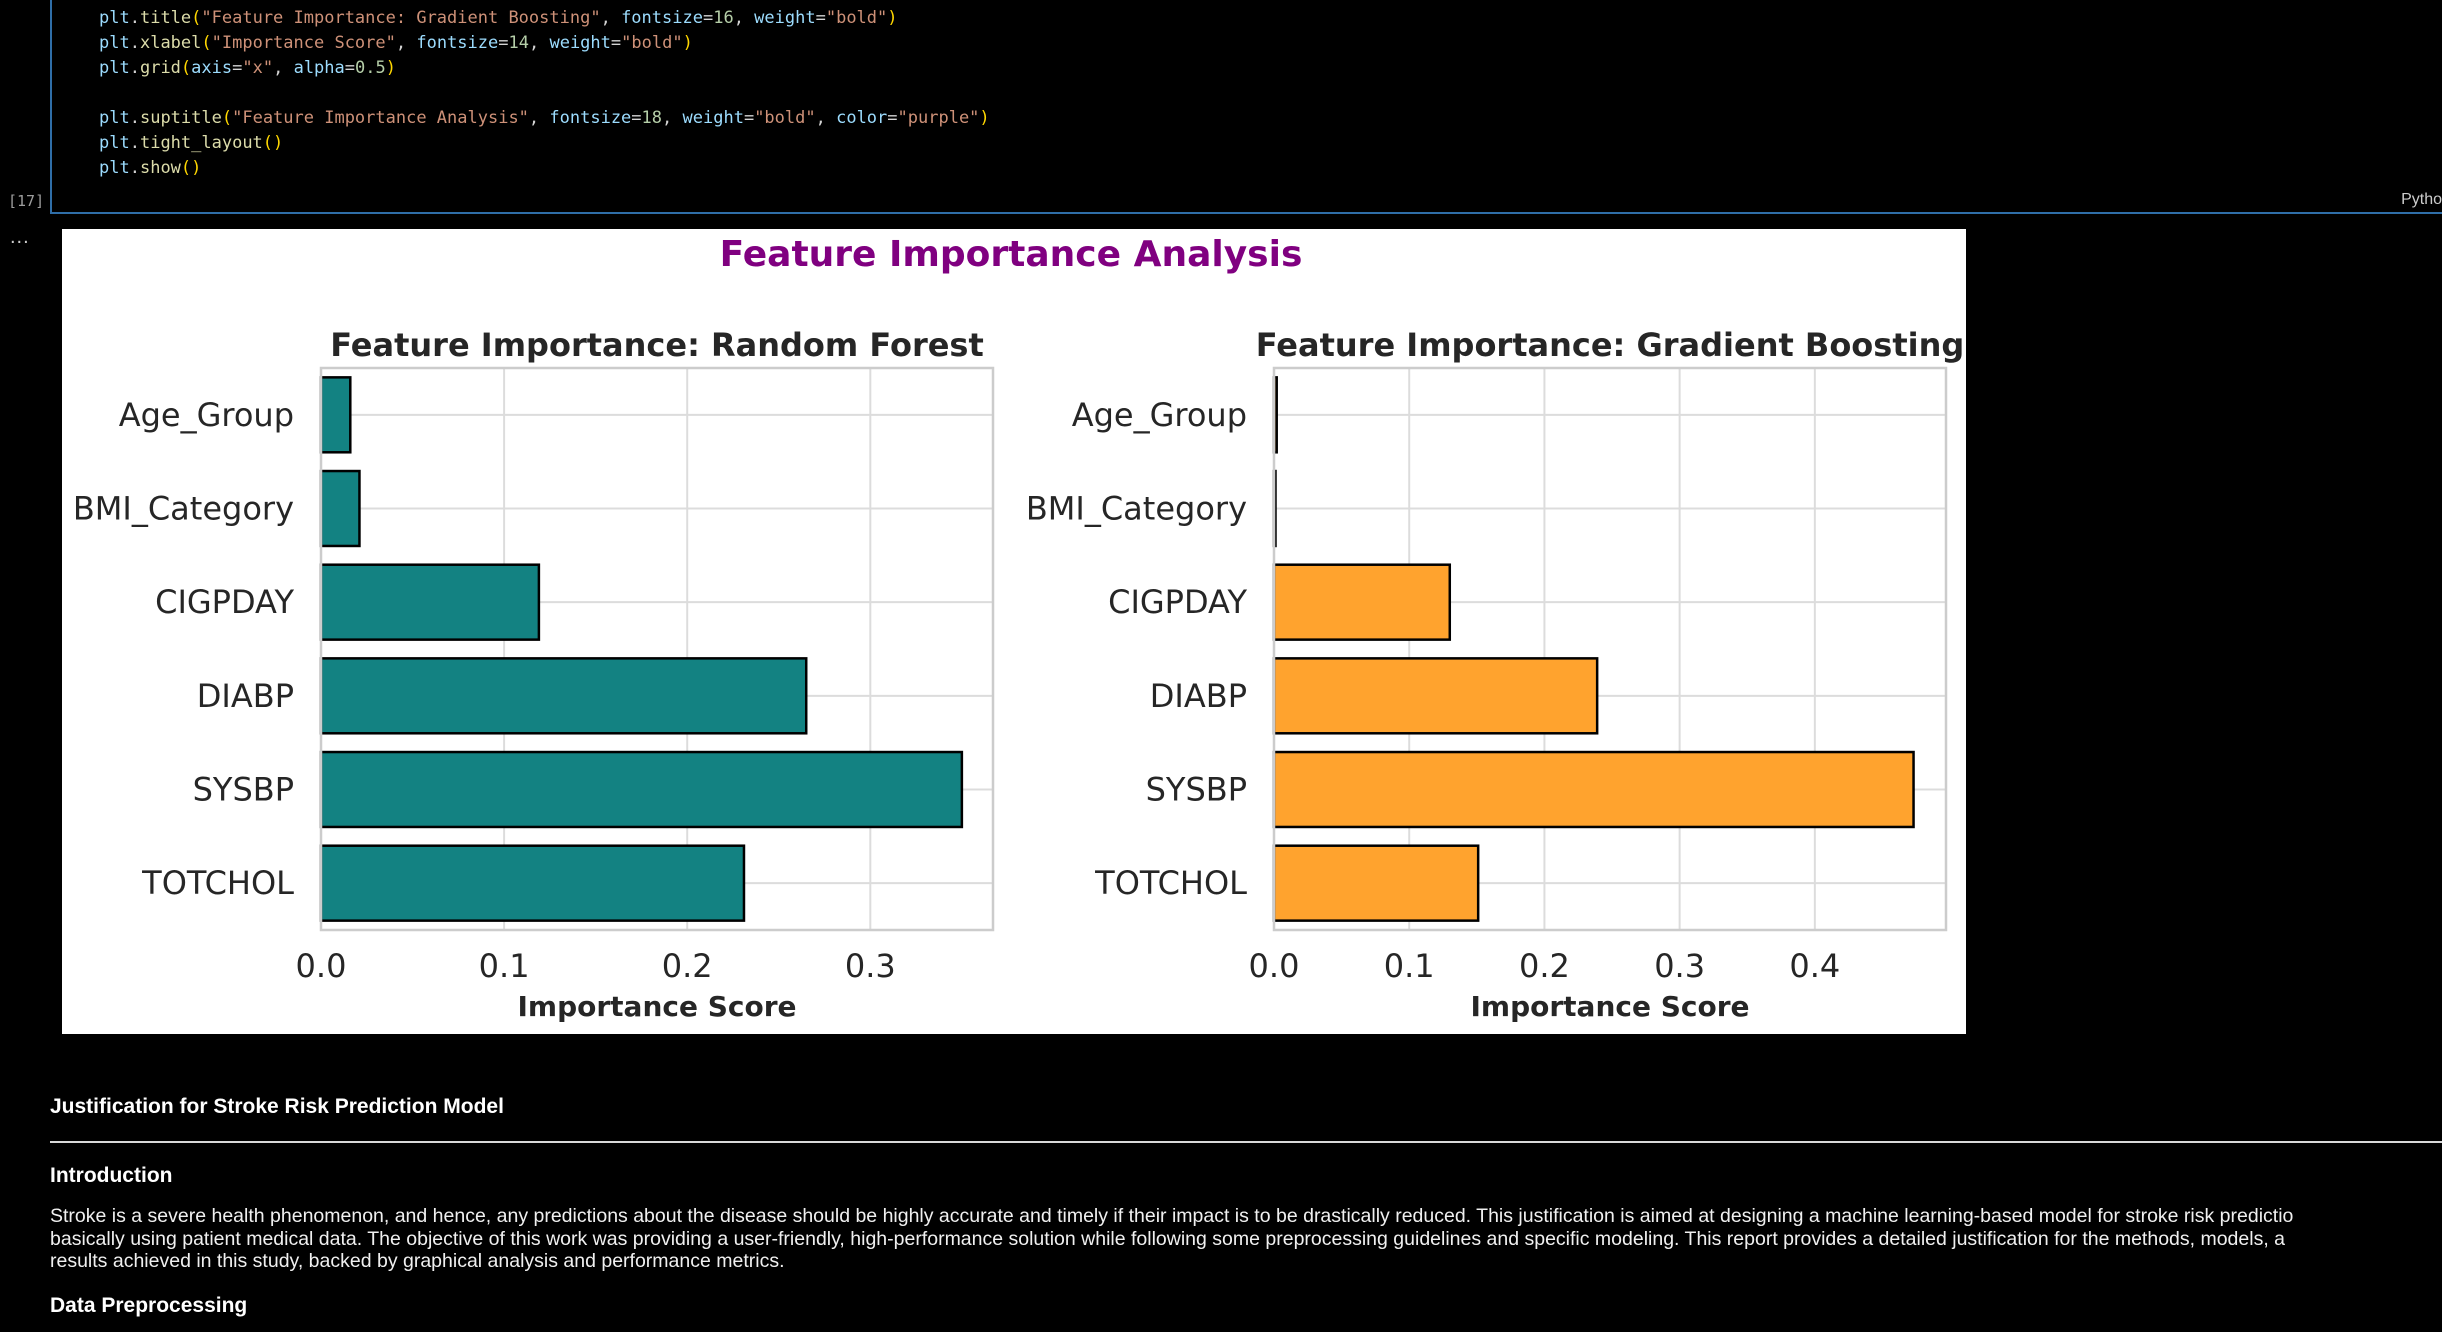 The width and height of the screenshot is (2442, 1332). Describe the element at coordinates (401, 18) in the screenshot. I see `code-token: "Feature Importance: Gradient Boosting"` at that location.